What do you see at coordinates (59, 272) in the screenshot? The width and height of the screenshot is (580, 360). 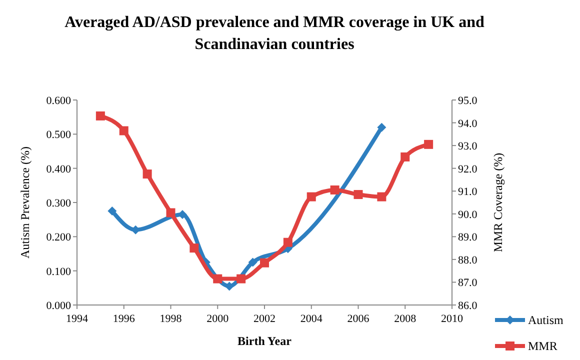 I see `y-tick-label: 0.100` at bounding box center [59, 272].